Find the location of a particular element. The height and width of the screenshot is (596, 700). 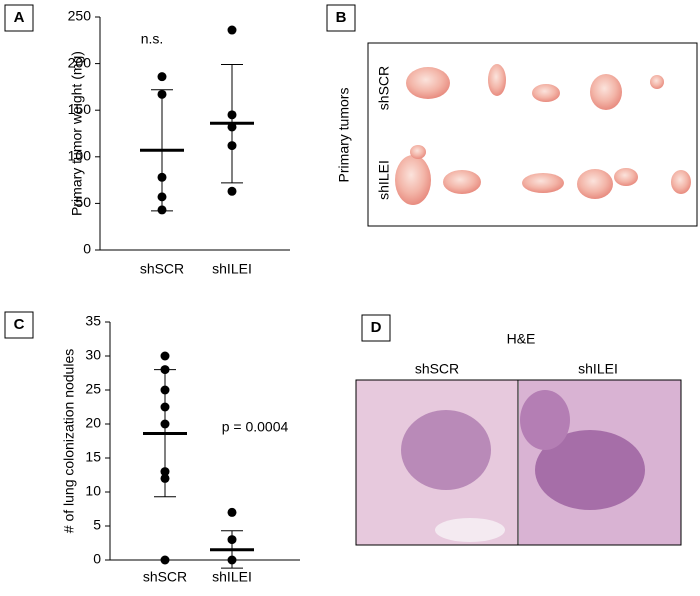

histology-images is located at coordinates (518, 462).